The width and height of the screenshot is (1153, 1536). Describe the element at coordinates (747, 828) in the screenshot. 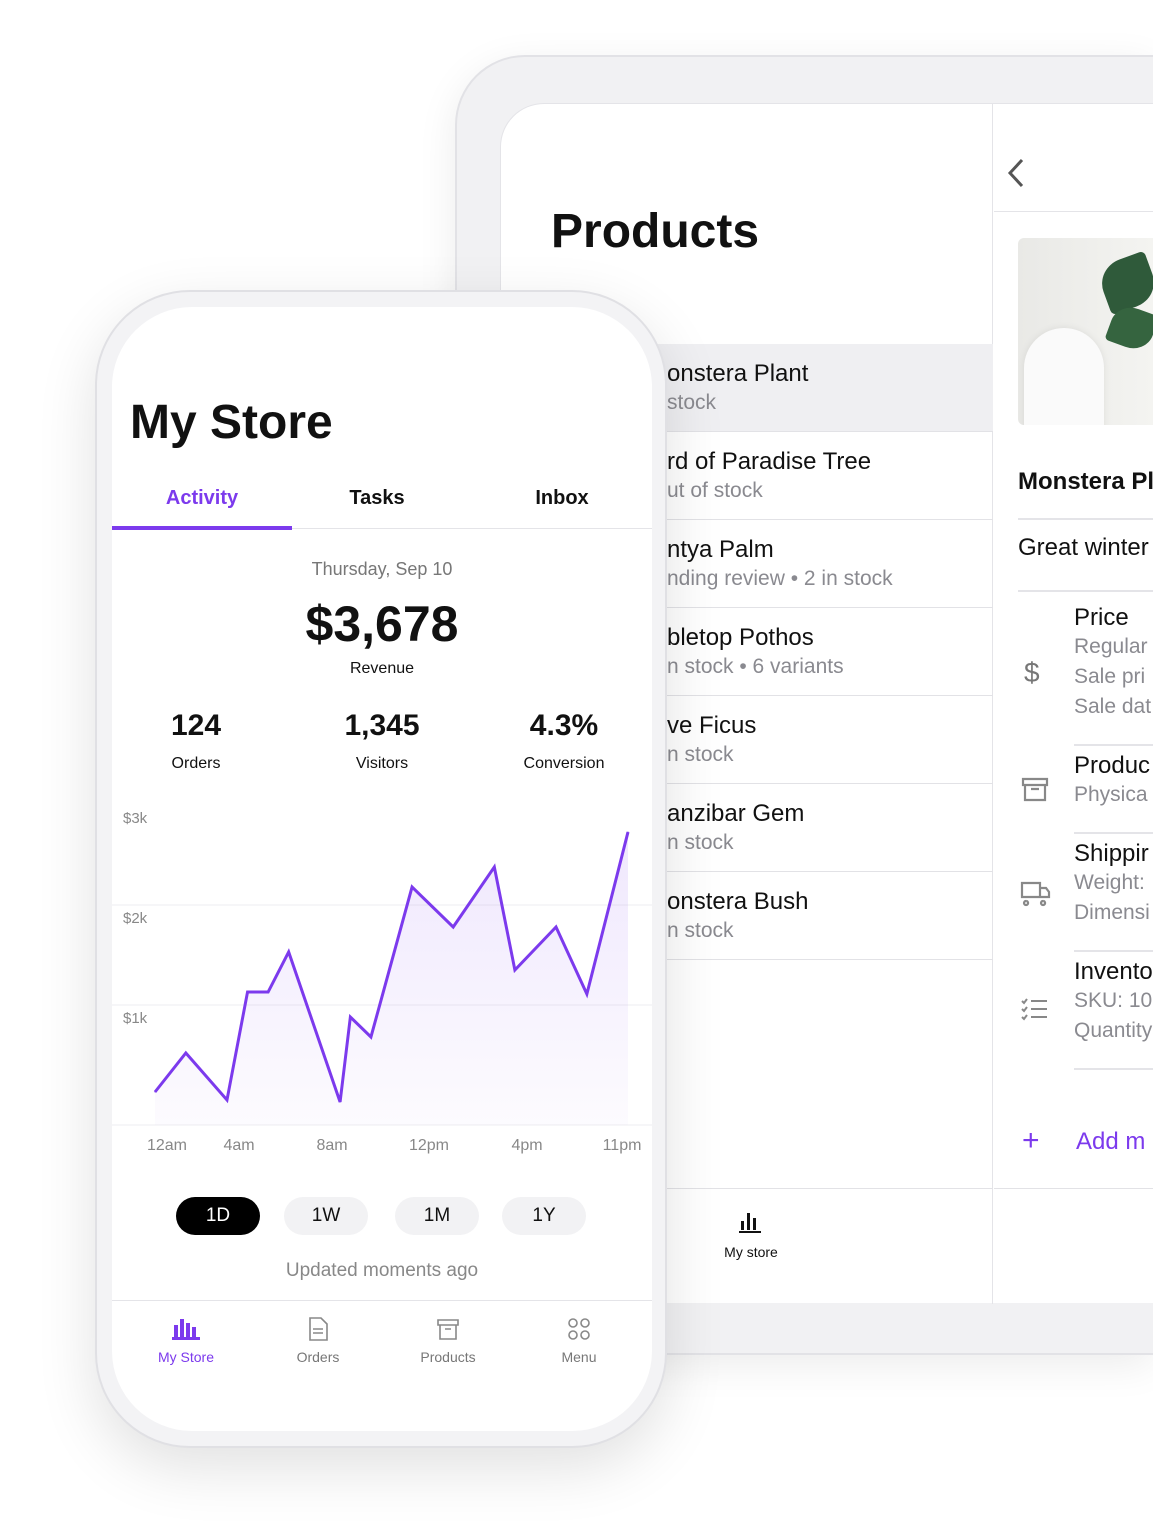

I see `product-row: anzibar Gem n stock` at that location.